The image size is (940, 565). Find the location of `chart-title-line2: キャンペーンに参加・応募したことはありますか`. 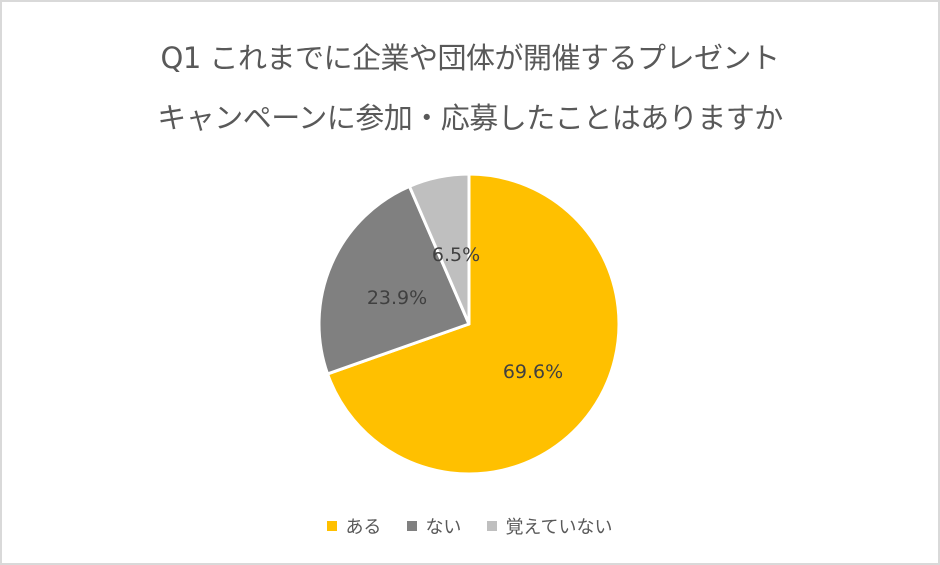

chart-title-line2: キャンペーンに参加・応募したことはありますか is located at coordinates (470, 118).